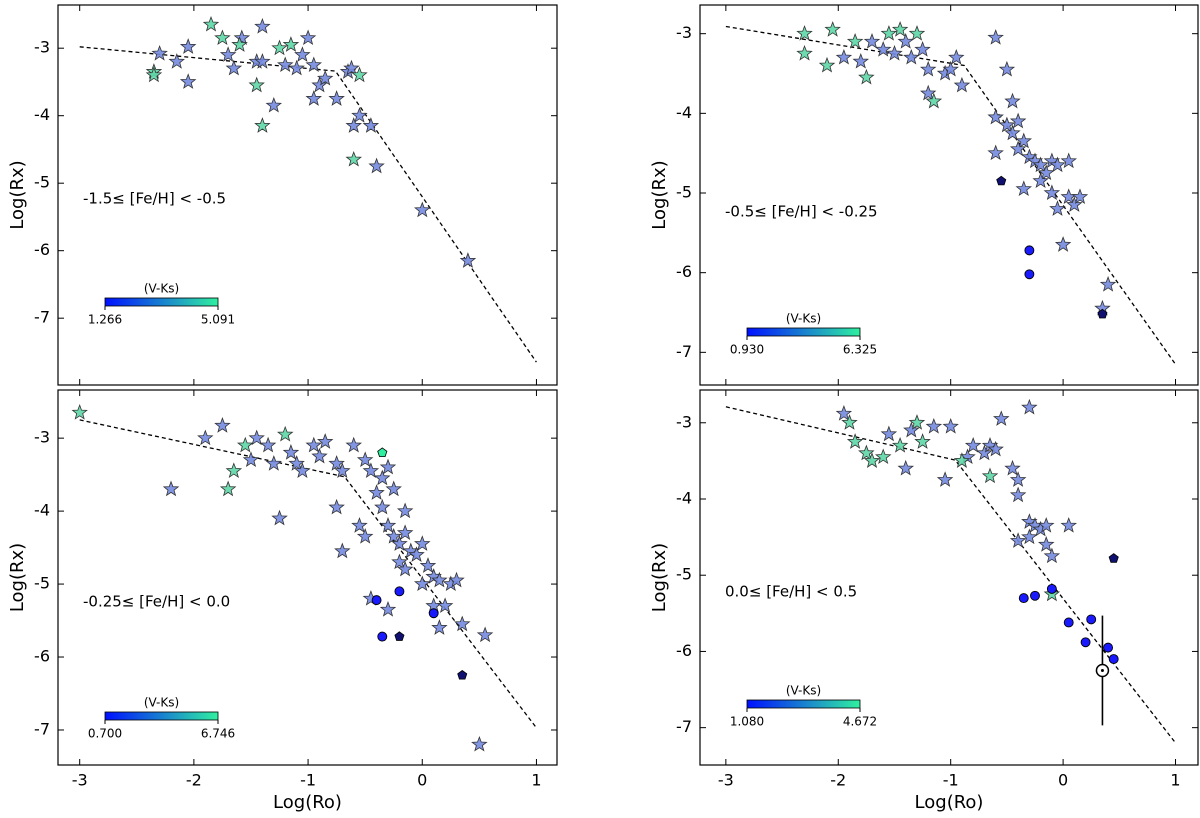 Image resolution: width=1200 pixels, height=818 pixels. What do you see at coordinates (462, 675) in the screenshot?
I see `pentagon-point` at bounding box center [462, 675].